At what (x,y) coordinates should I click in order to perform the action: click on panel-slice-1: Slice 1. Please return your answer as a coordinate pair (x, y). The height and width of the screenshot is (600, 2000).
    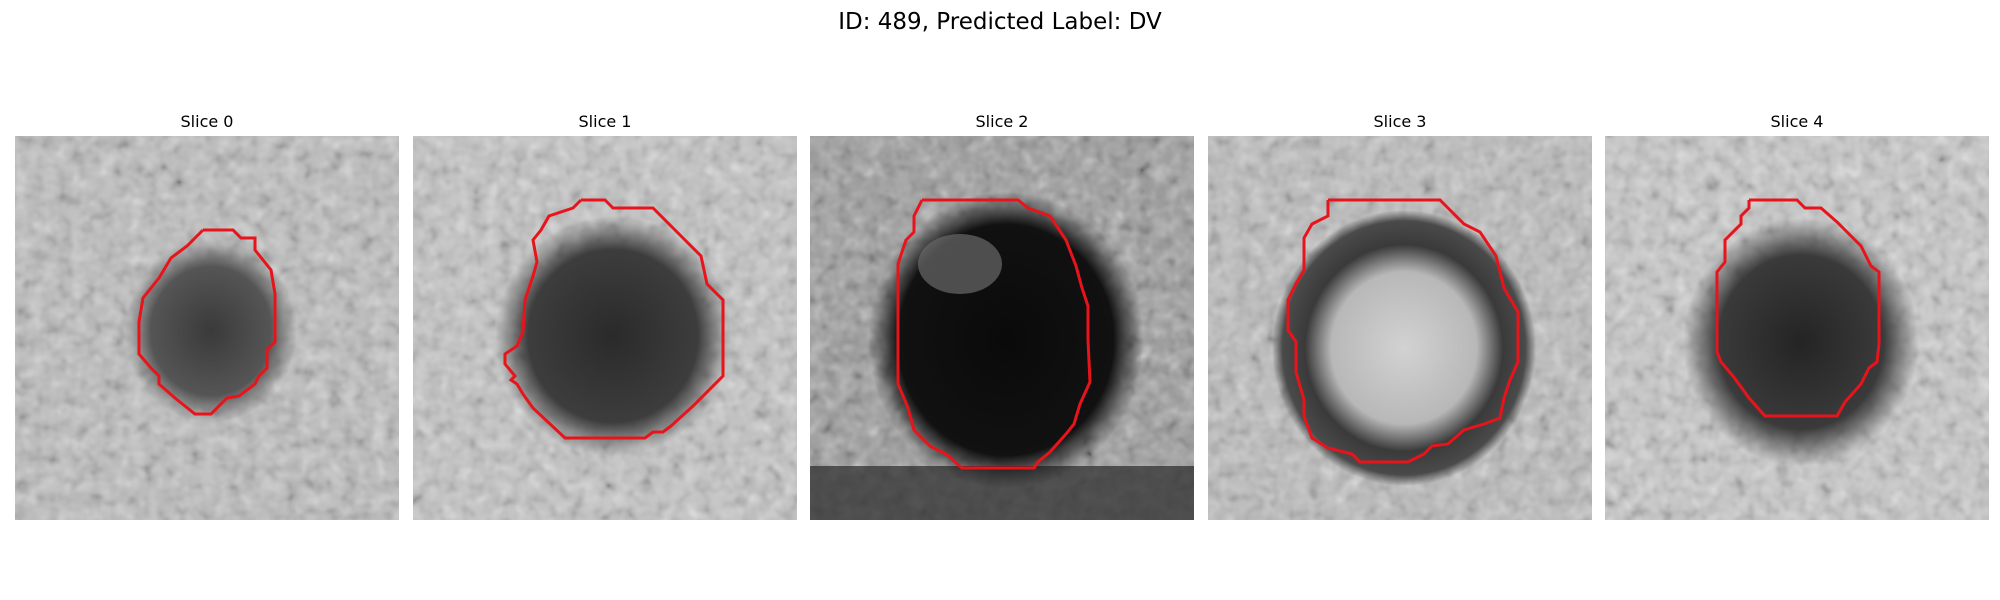
    Looking at the image, I should click on (605, 314).